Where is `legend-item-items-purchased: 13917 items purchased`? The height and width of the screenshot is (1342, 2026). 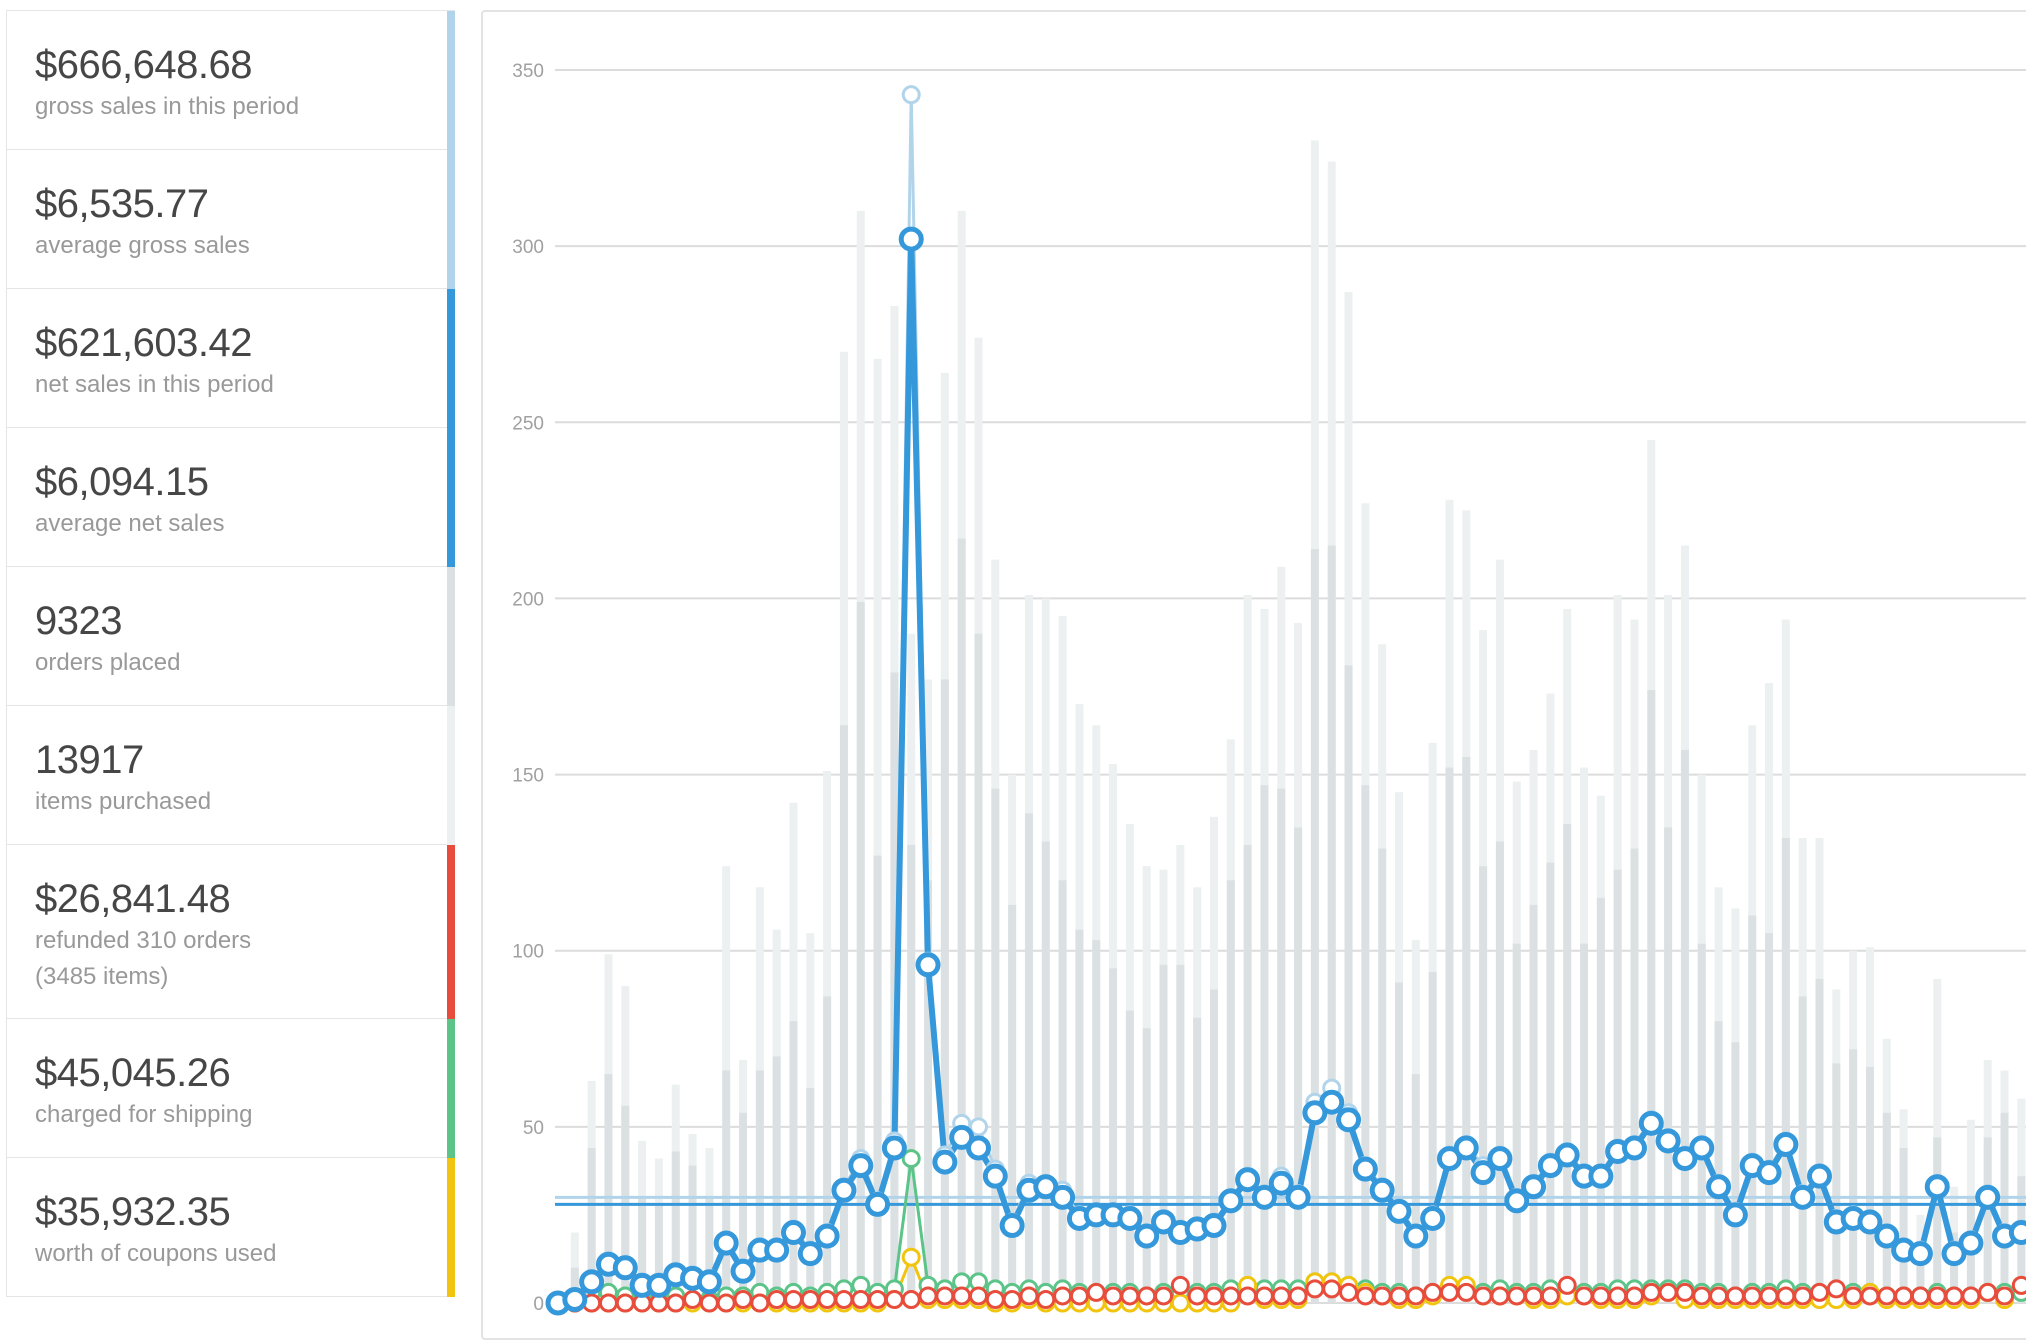 legend-item-items-purchased: 13917 items purchased is located at coordinates (230, 775).